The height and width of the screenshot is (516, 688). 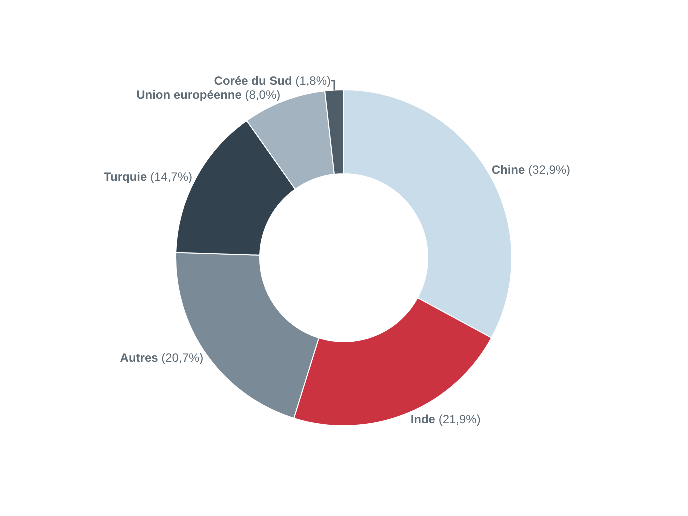 I want to click on data-label: (8,0%), so click(x=263, y=95).